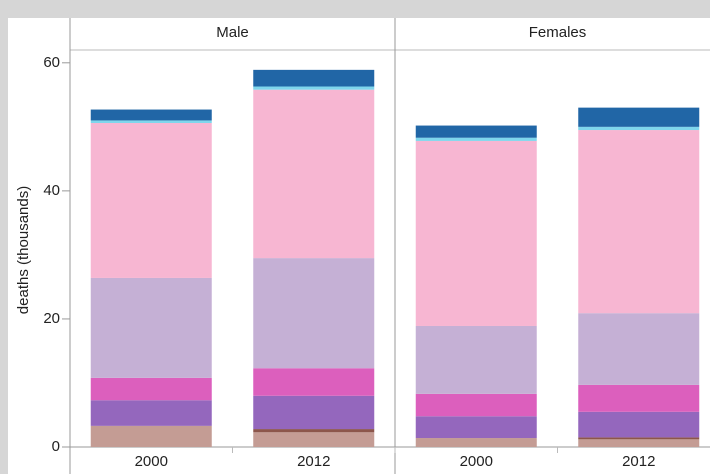 This screenshot has height=474, width=710. Describe the element at coordinates (232, 32) in the screenshot. I see `facet-title: Male` at that location.